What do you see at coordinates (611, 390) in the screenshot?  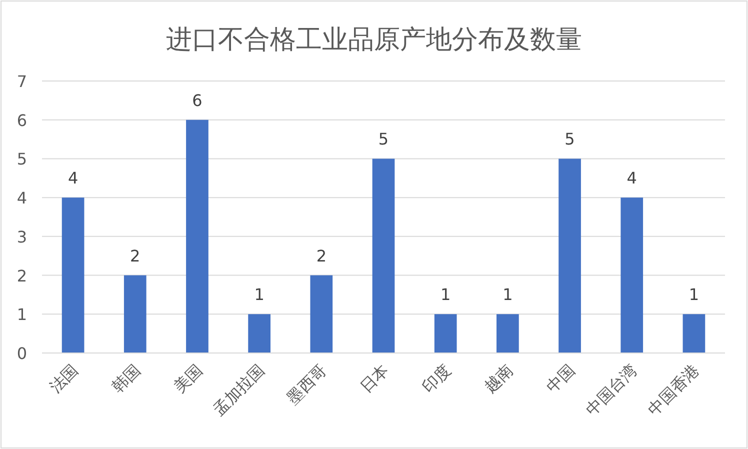 I see `x-tick-label: 中国台湾` at bounding box center [611, 390].